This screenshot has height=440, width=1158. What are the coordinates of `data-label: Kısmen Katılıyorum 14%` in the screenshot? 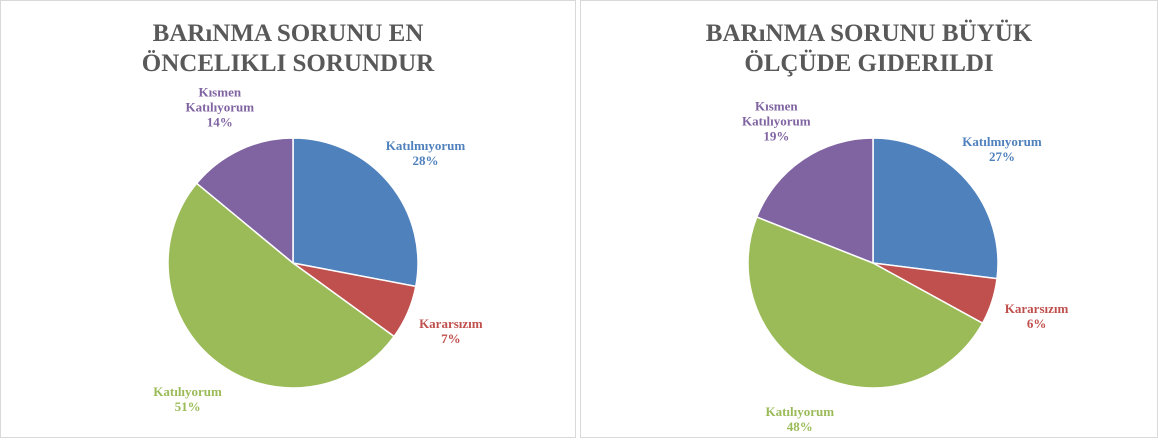 It's located at (220, 107).